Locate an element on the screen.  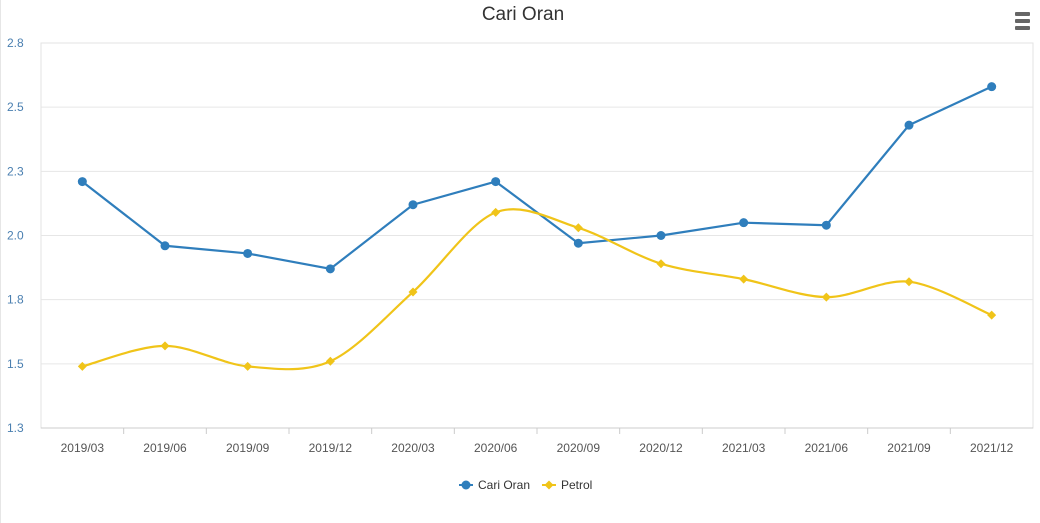
x-tick-label: 2019/09 is located at coordinates (248, 448).